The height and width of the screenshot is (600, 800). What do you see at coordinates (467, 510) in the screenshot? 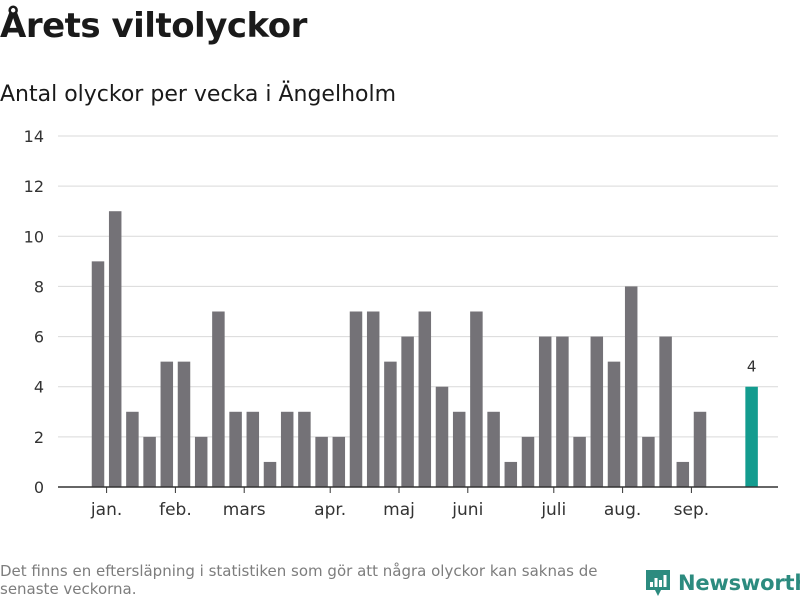
I see `x-tick-label: juni` at bounding box center [467, 510].